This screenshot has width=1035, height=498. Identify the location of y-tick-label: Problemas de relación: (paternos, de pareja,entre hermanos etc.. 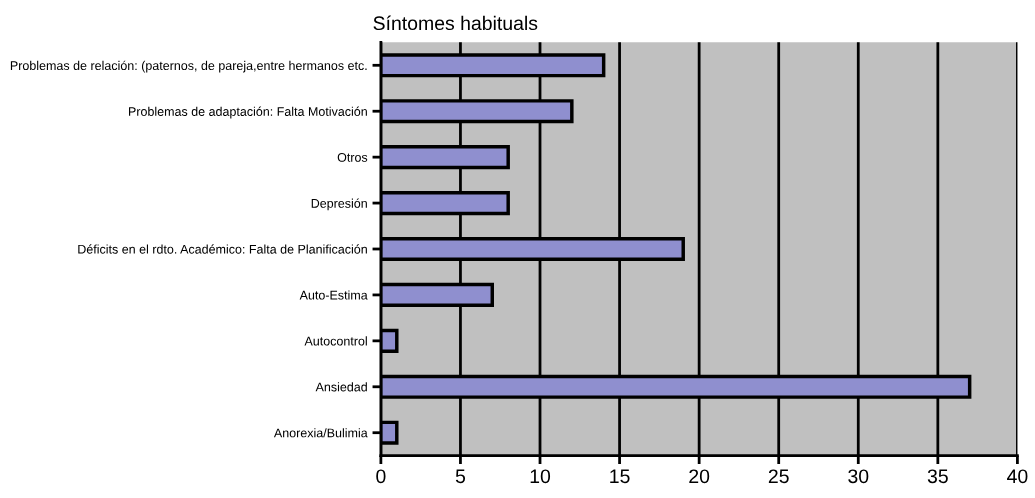
(188, 66).